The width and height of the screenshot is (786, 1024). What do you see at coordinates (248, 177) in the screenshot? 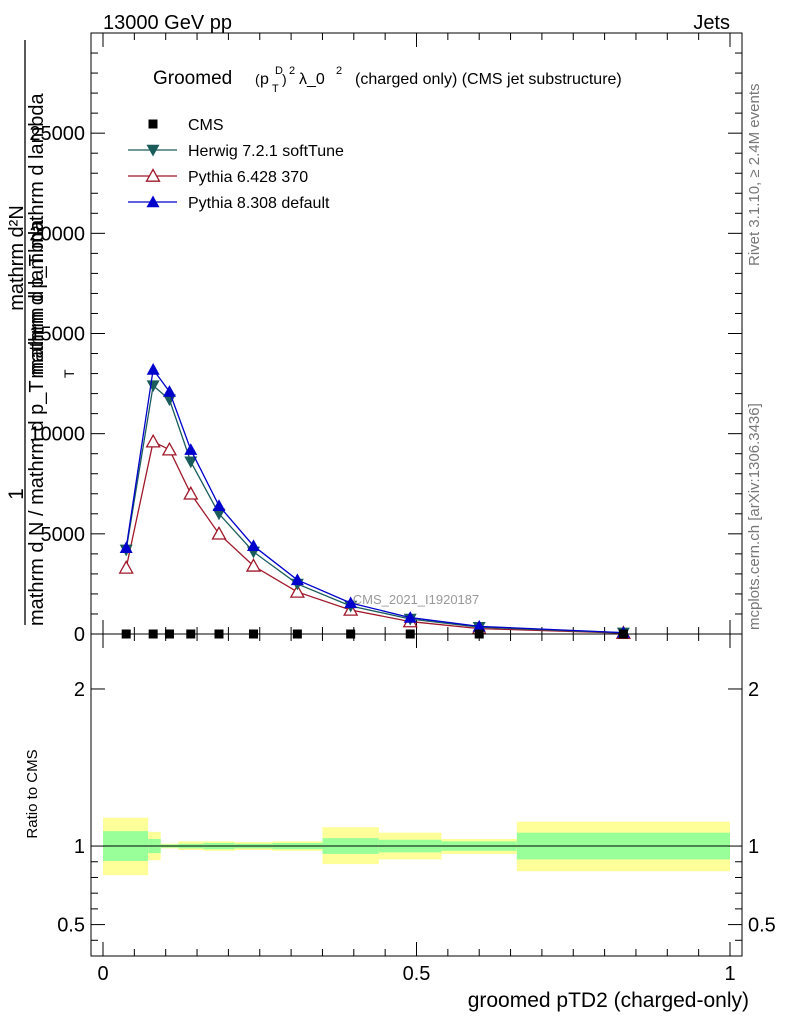
I see `legend-label: Pythia 6.428 370` at bounding box center [248, 177].